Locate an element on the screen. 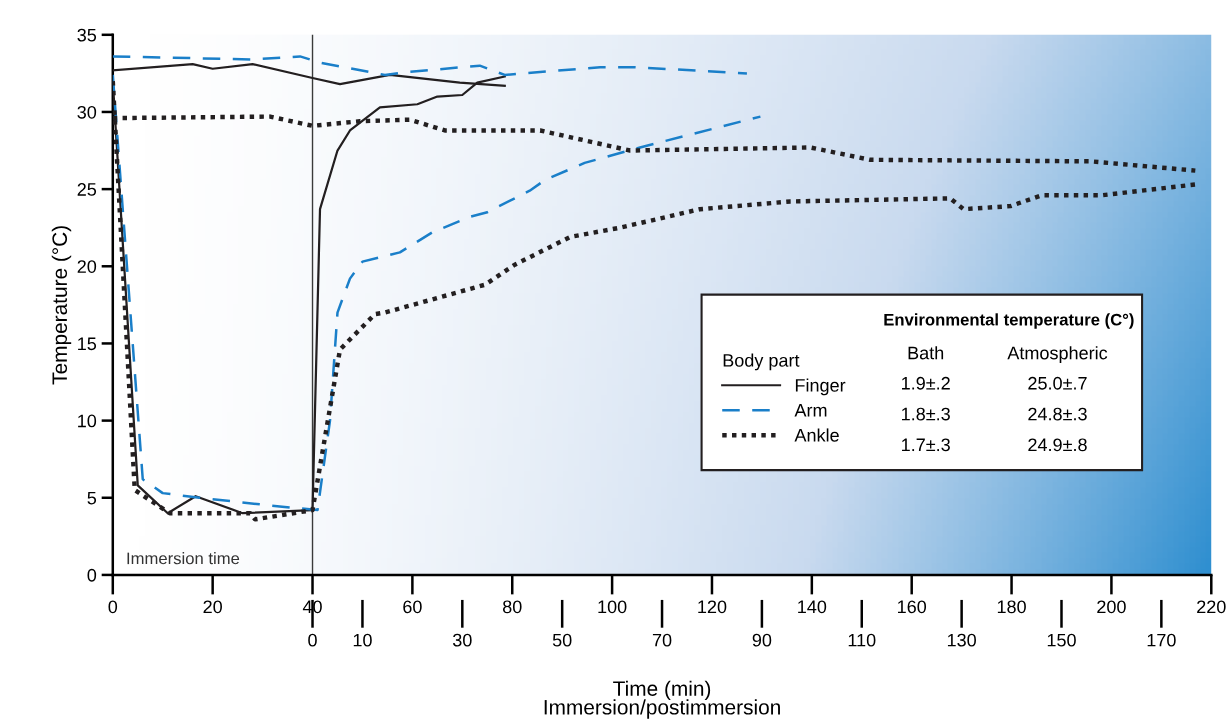 The image size is (1226, 725). y-tick-label: 0 is located at coordinates (92, 575).